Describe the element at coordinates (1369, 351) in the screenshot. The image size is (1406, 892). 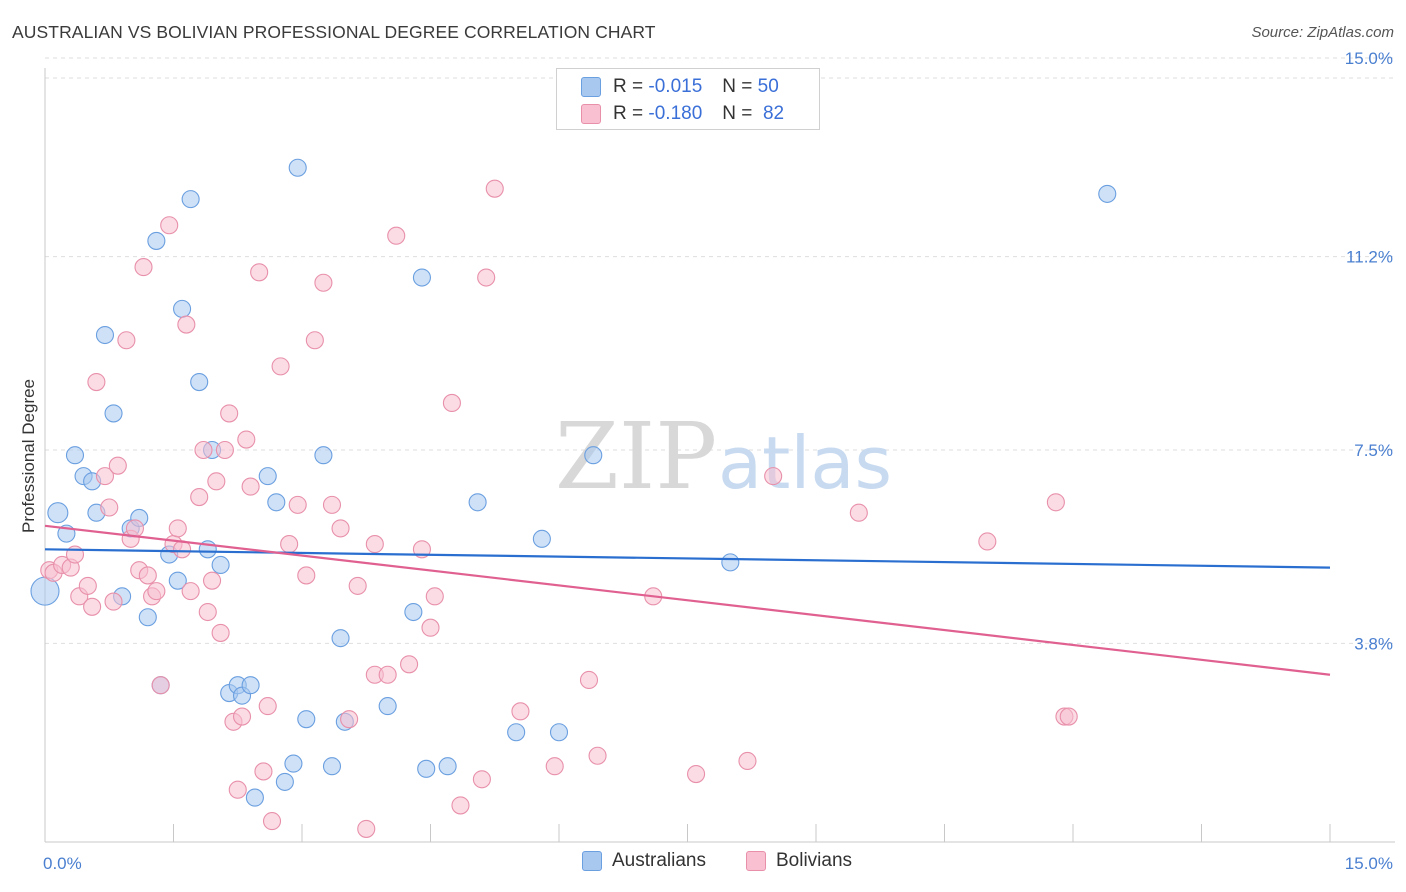
I see `y-tick-labels: 3.8% 7.5% 11.2% 15.0%` at that location.